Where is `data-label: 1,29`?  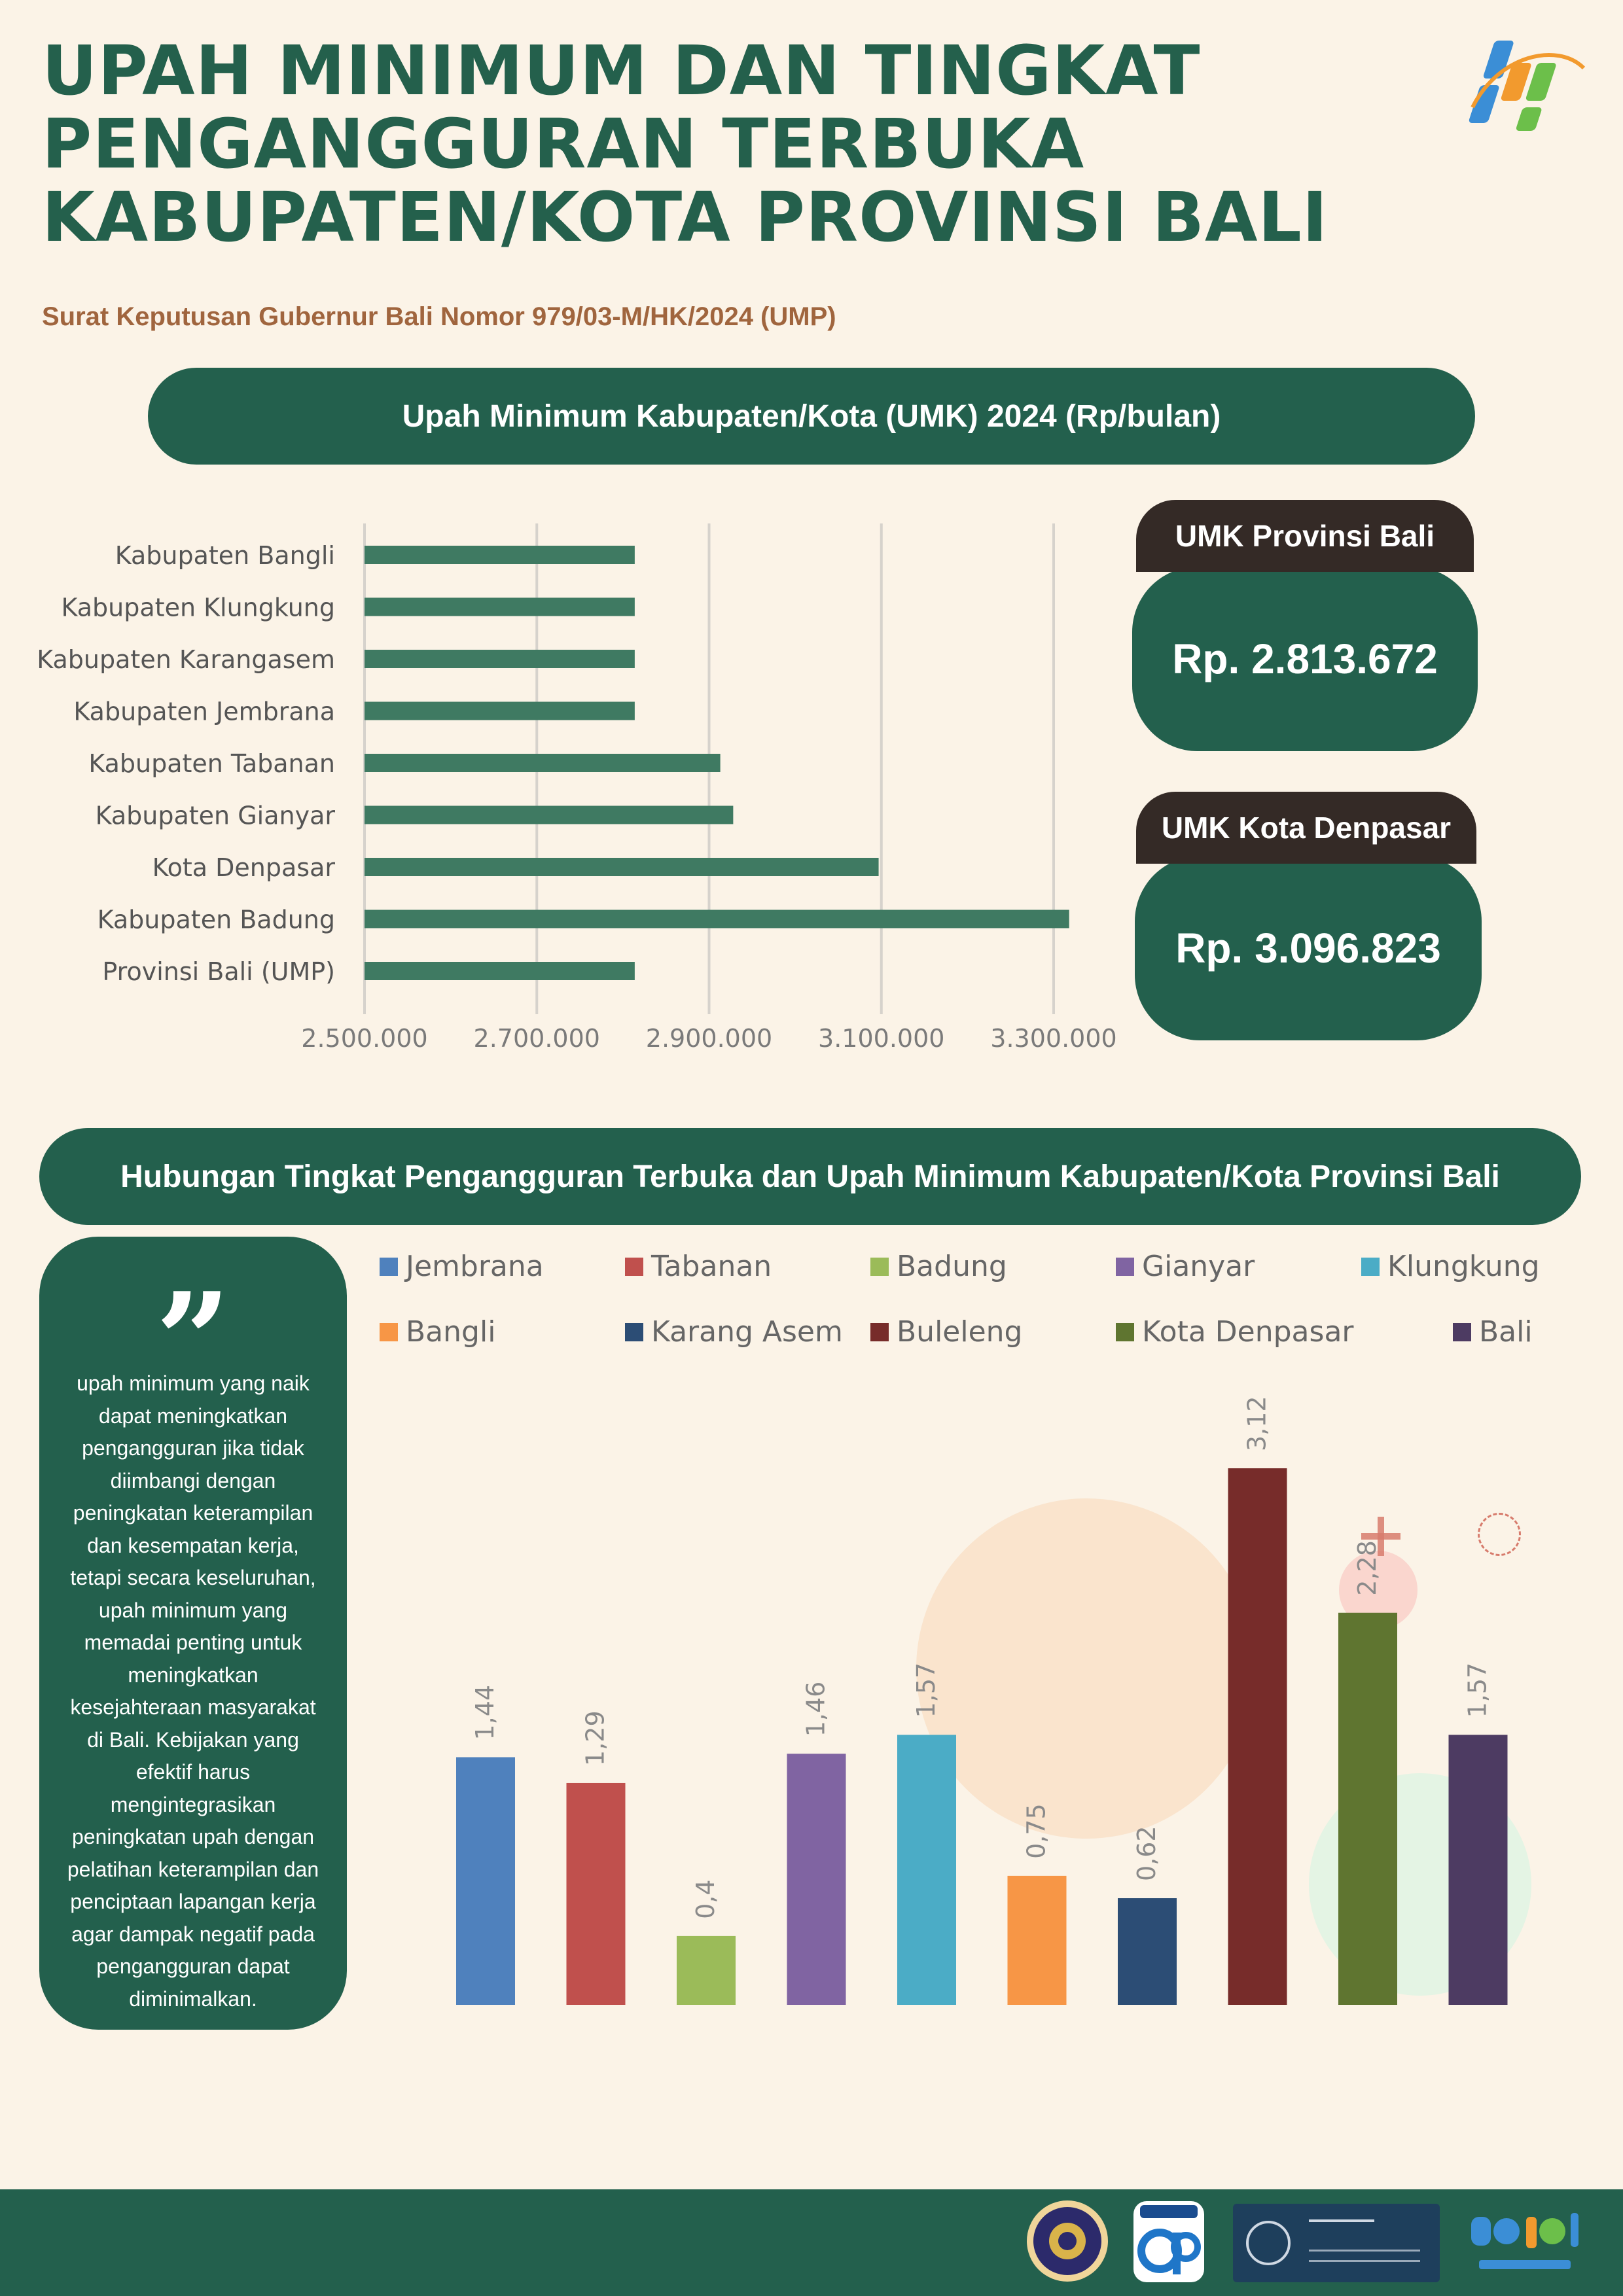 data-label: 1,29 is located at coordinates (595, 1738).